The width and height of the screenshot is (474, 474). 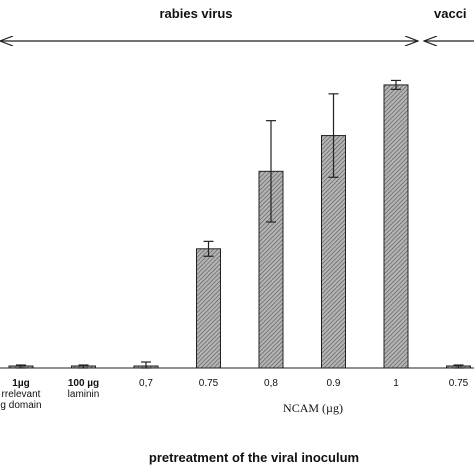 What do you see at coordinates (334, 383) in the screenshot?
I see `tick-label-5-1: 0.9` at bounding box center [334, 383].